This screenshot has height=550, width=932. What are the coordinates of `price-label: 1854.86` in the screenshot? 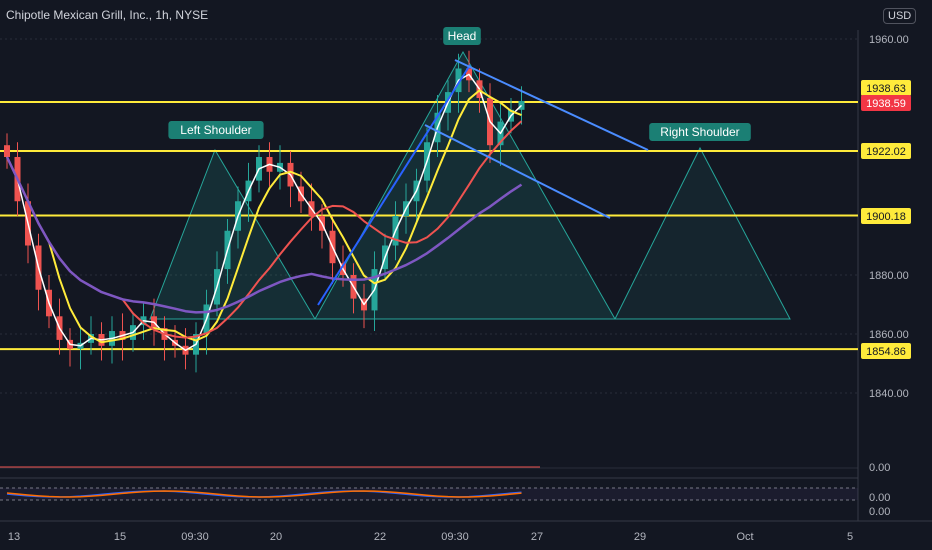 It's located at (886, 352).